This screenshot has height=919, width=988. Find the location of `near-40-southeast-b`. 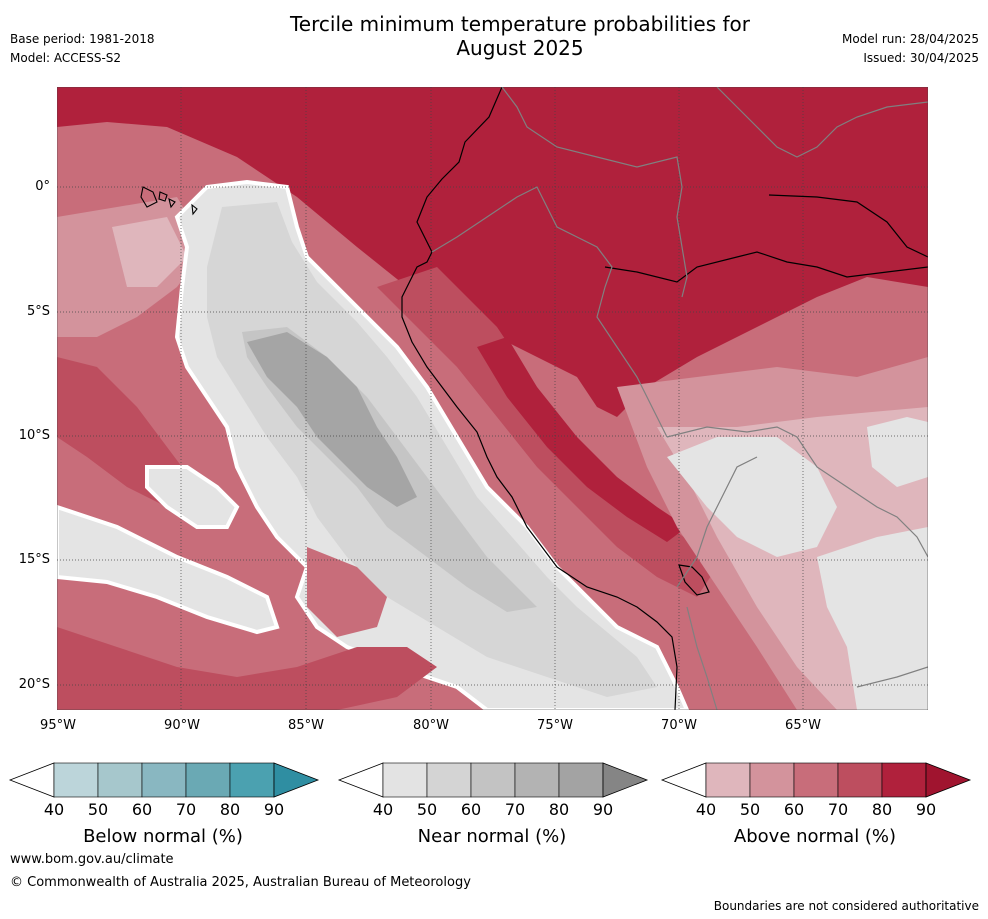

near-40-southeast-b is located at coordinates (872, 618).